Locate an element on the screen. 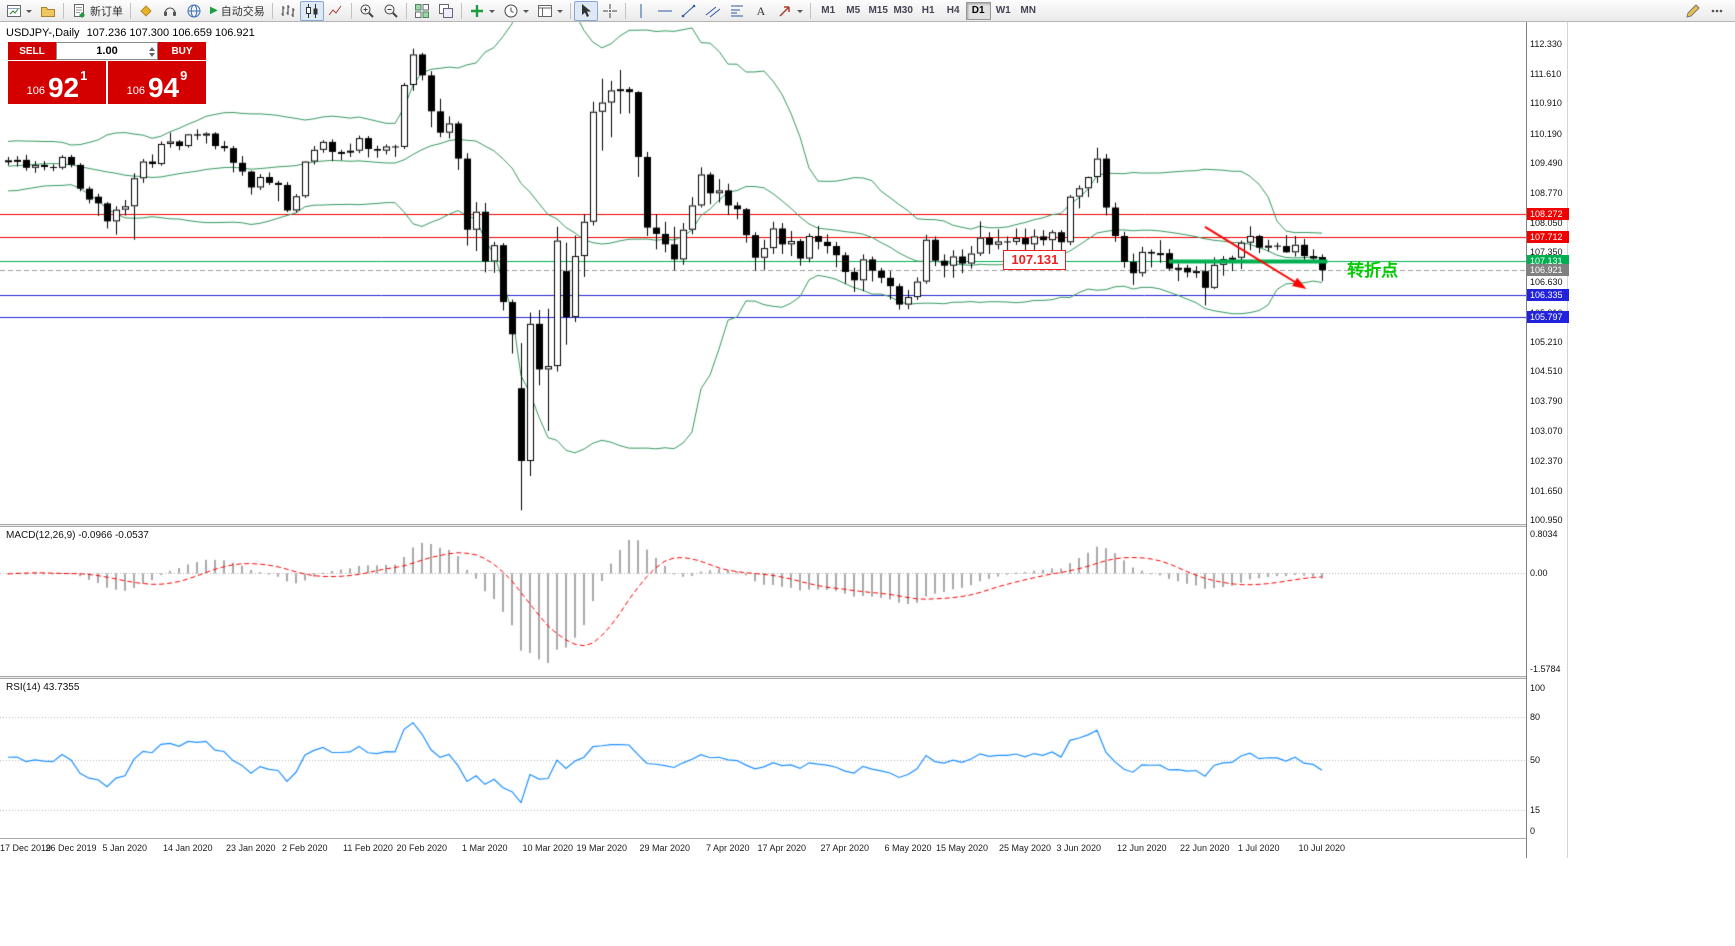 This screenshot has width=1735, height=946. date-label: 11 Feb 2020 is located at coordinates (368, 848).